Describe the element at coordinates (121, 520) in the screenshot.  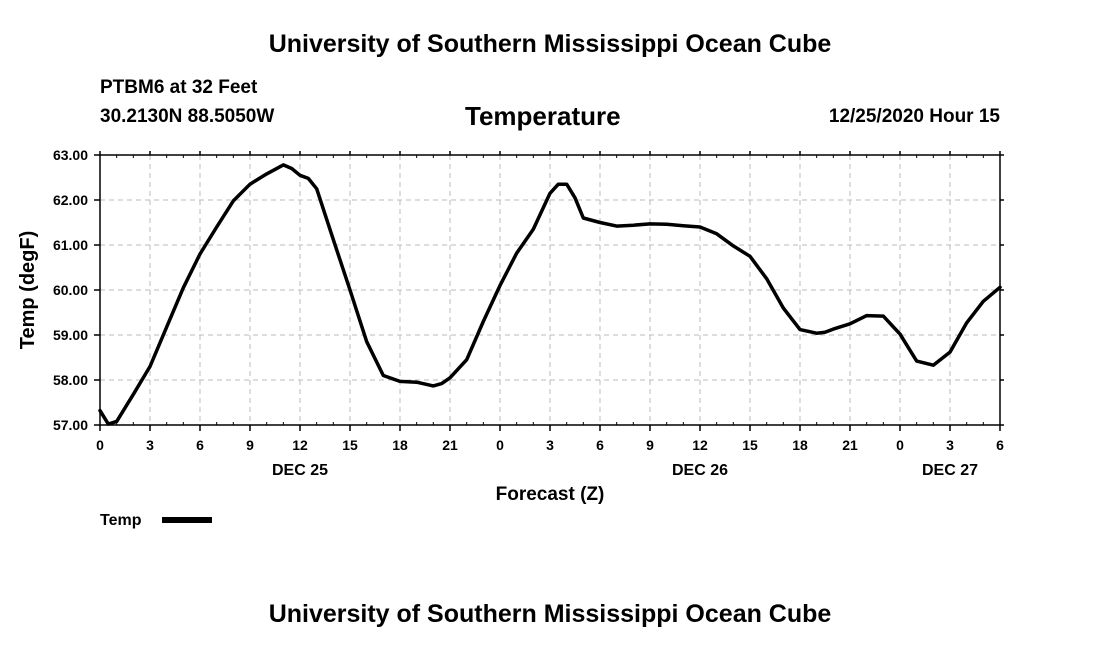
I see `legend-label: Temp` at that location.